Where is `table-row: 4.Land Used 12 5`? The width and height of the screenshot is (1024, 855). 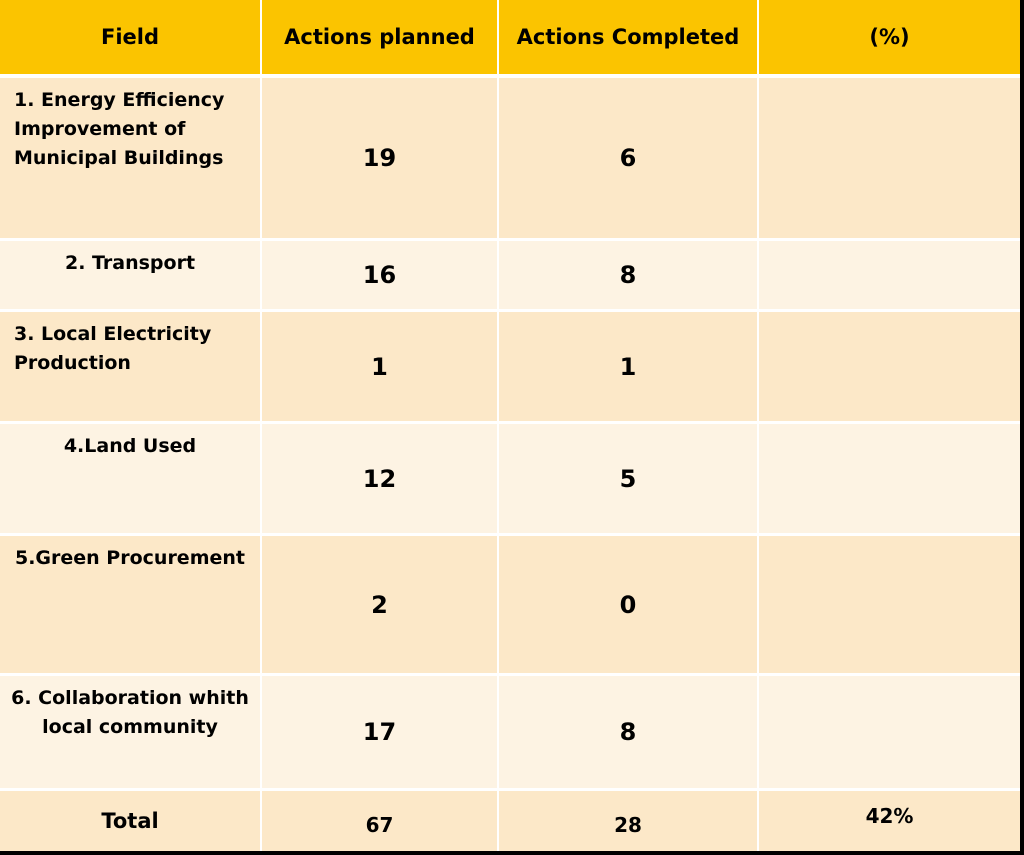
table-row: 4.Land Used 12 5 is located at coordinates (510, 480).